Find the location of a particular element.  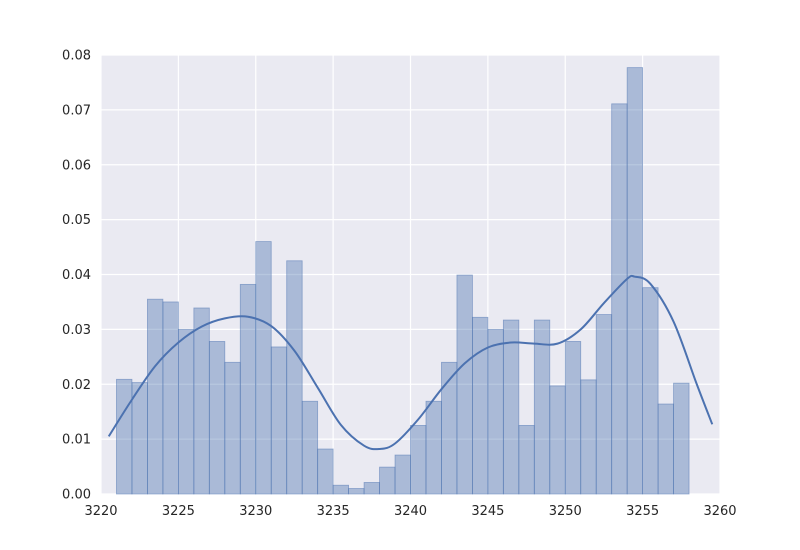

y-tick-label: 0.00 is located at coordinates (76, 495).